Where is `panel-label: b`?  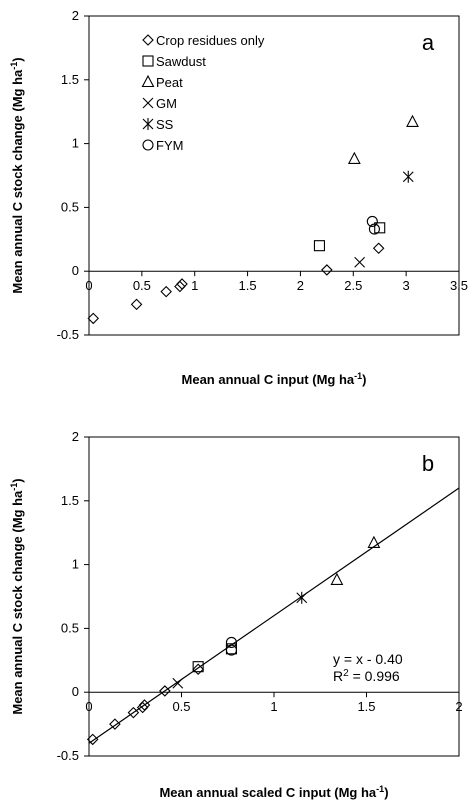
panel-label: b is located at coordinates (428, 463).